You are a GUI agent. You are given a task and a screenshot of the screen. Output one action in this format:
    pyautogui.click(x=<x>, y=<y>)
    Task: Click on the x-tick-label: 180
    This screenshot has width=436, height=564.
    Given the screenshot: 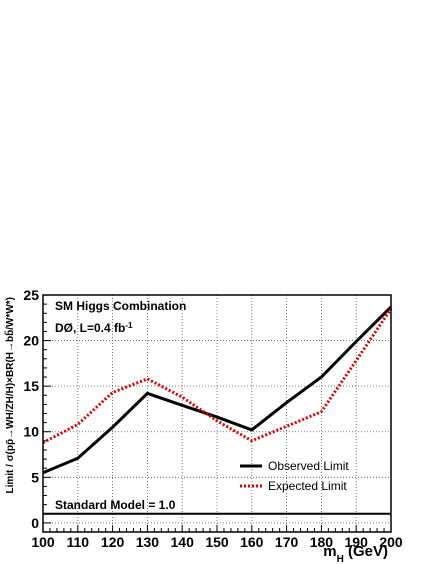 What is the action you would take?
    pyautogui.click(x=322, y=542)
    